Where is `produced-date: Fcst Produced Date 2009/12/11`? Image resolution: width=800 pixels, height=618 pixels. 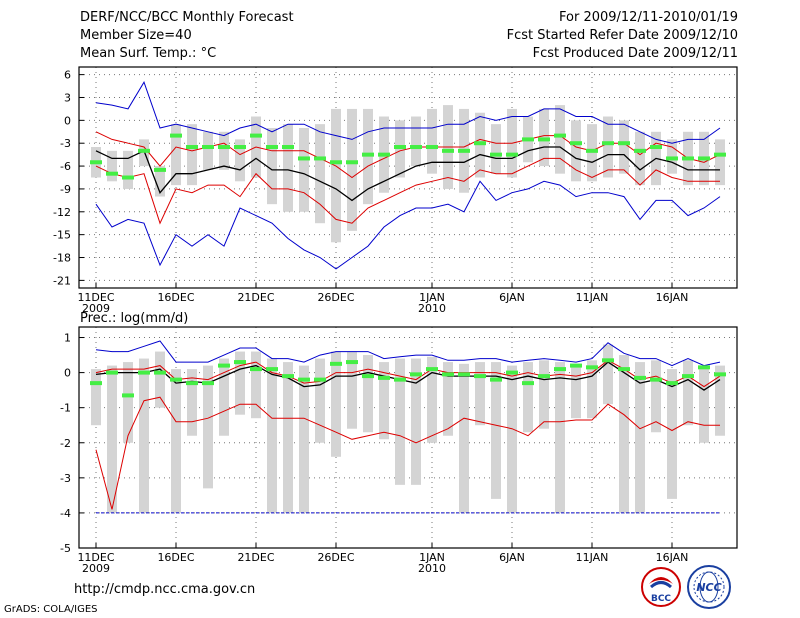
produced-date: Fcst Produced Date 2009/12/11 is located at coordinates (635, 53).